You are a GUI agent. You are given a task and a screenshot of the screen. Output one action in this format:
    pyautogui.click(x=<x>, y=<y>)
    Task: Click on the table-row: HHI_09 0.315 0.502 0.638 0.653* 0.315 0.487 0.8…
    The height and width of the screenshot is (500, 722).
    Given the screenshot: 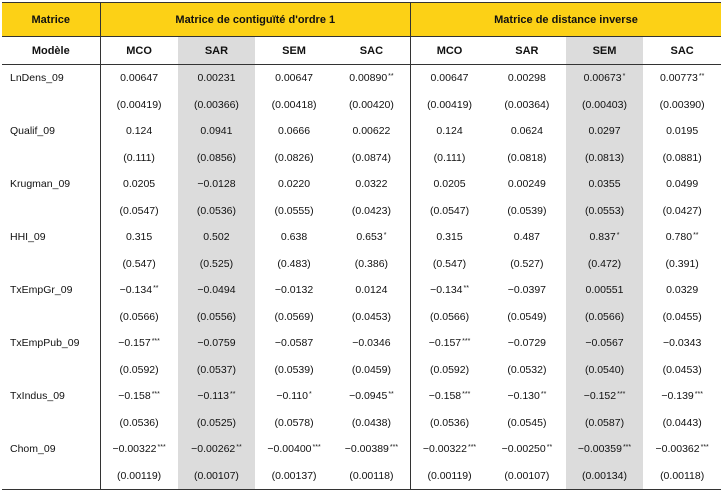 What is the action you would take?
    pyautogui.click(x=361, y=237)
    